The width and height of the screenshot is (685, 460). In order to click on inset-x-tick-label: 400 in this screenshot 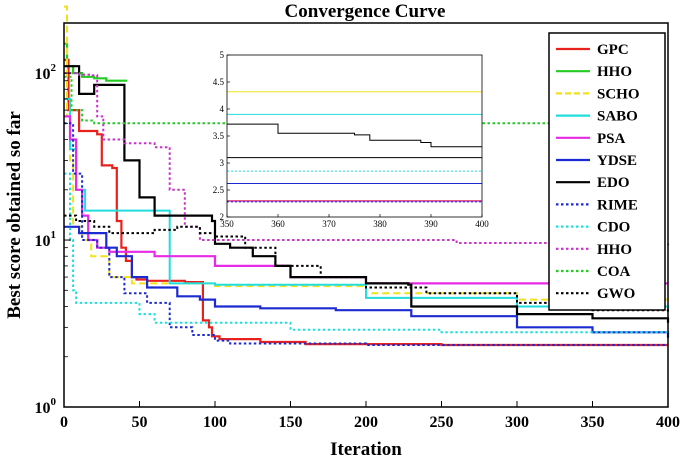, I will do `click(482, 224)`.